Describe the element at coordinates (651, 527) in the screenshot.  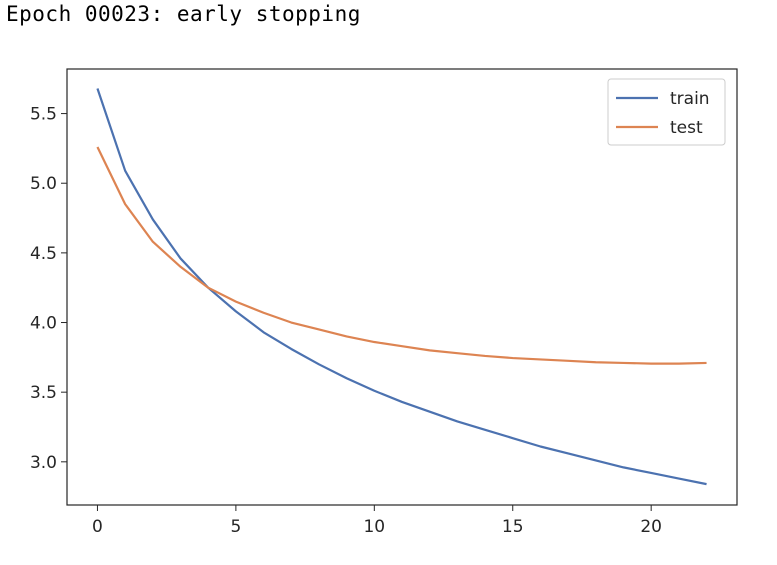
I see `x-tick-label: 20` at that location.